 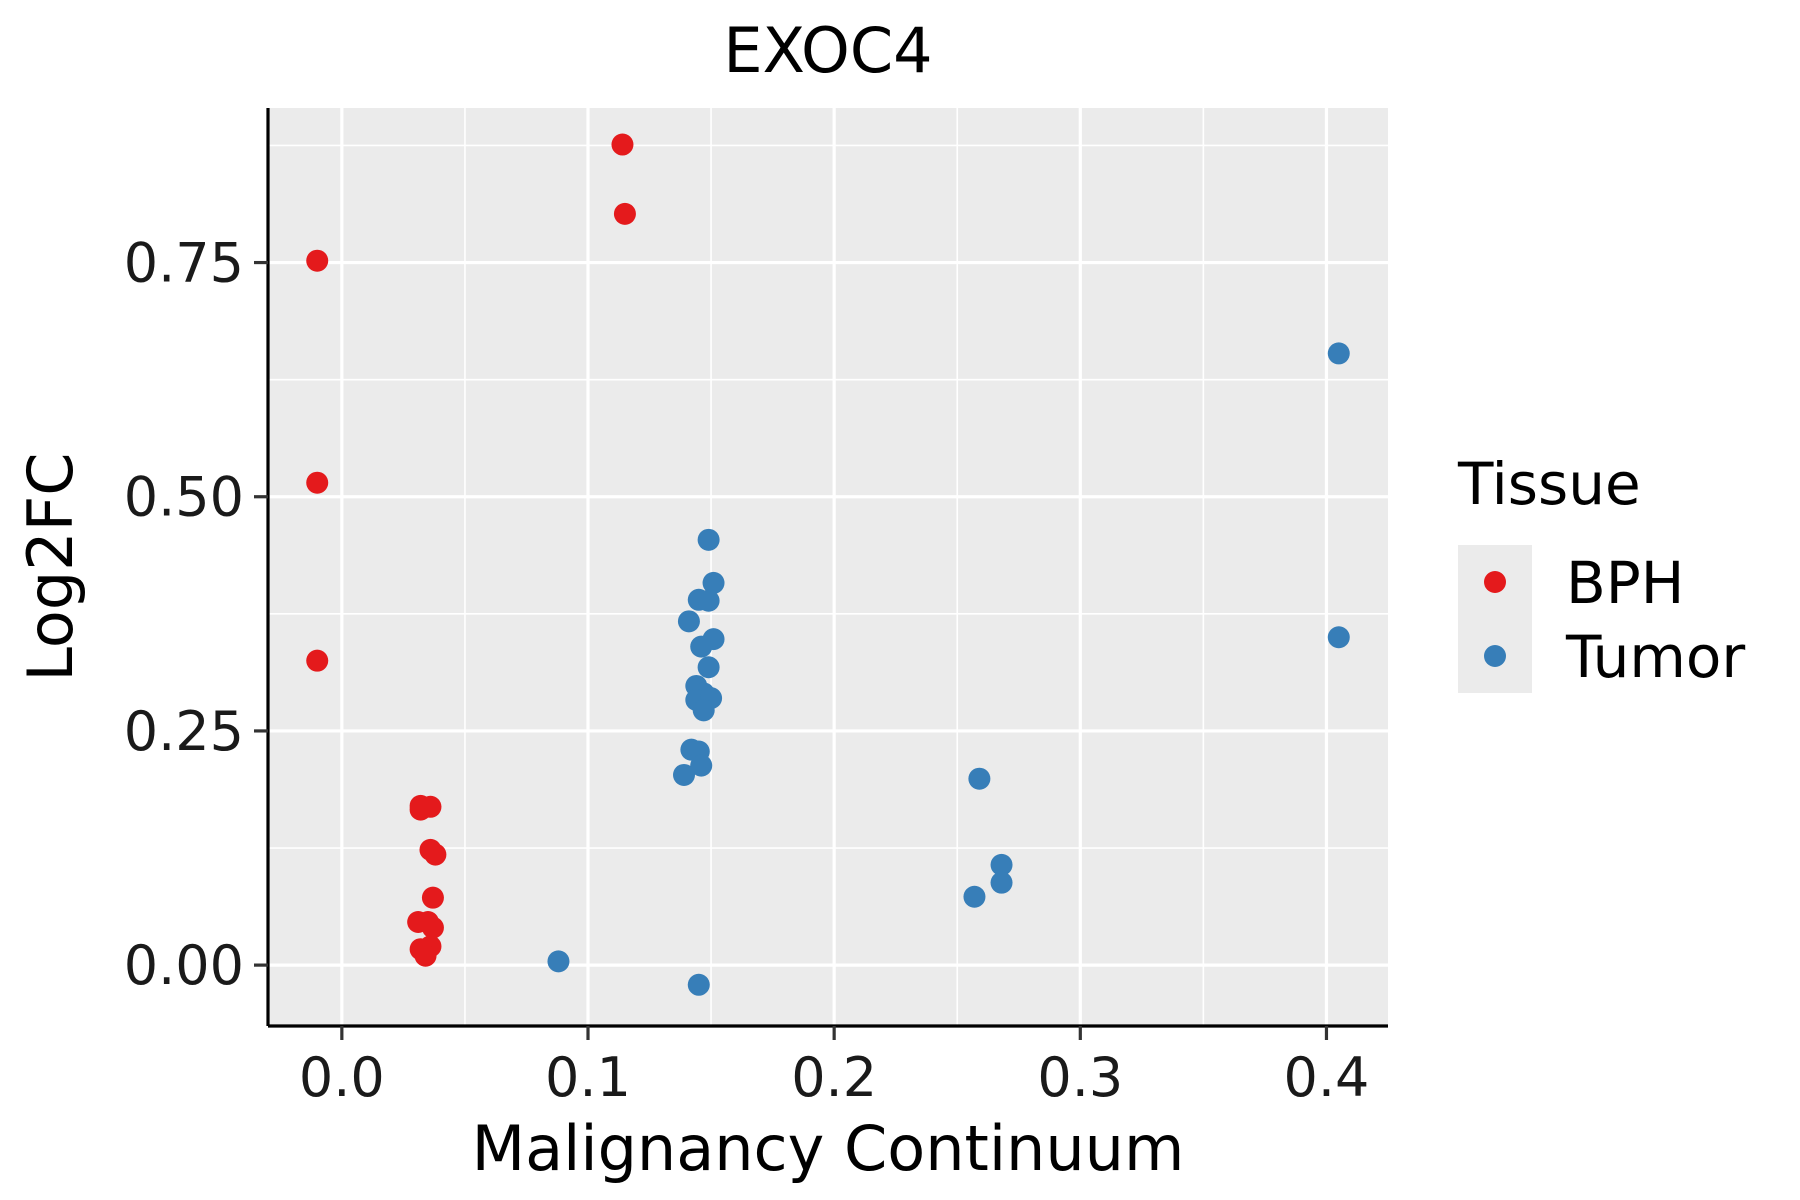 I want to click on x-axis-title: Malignancy Continuum, so click(x=828, y=1148).